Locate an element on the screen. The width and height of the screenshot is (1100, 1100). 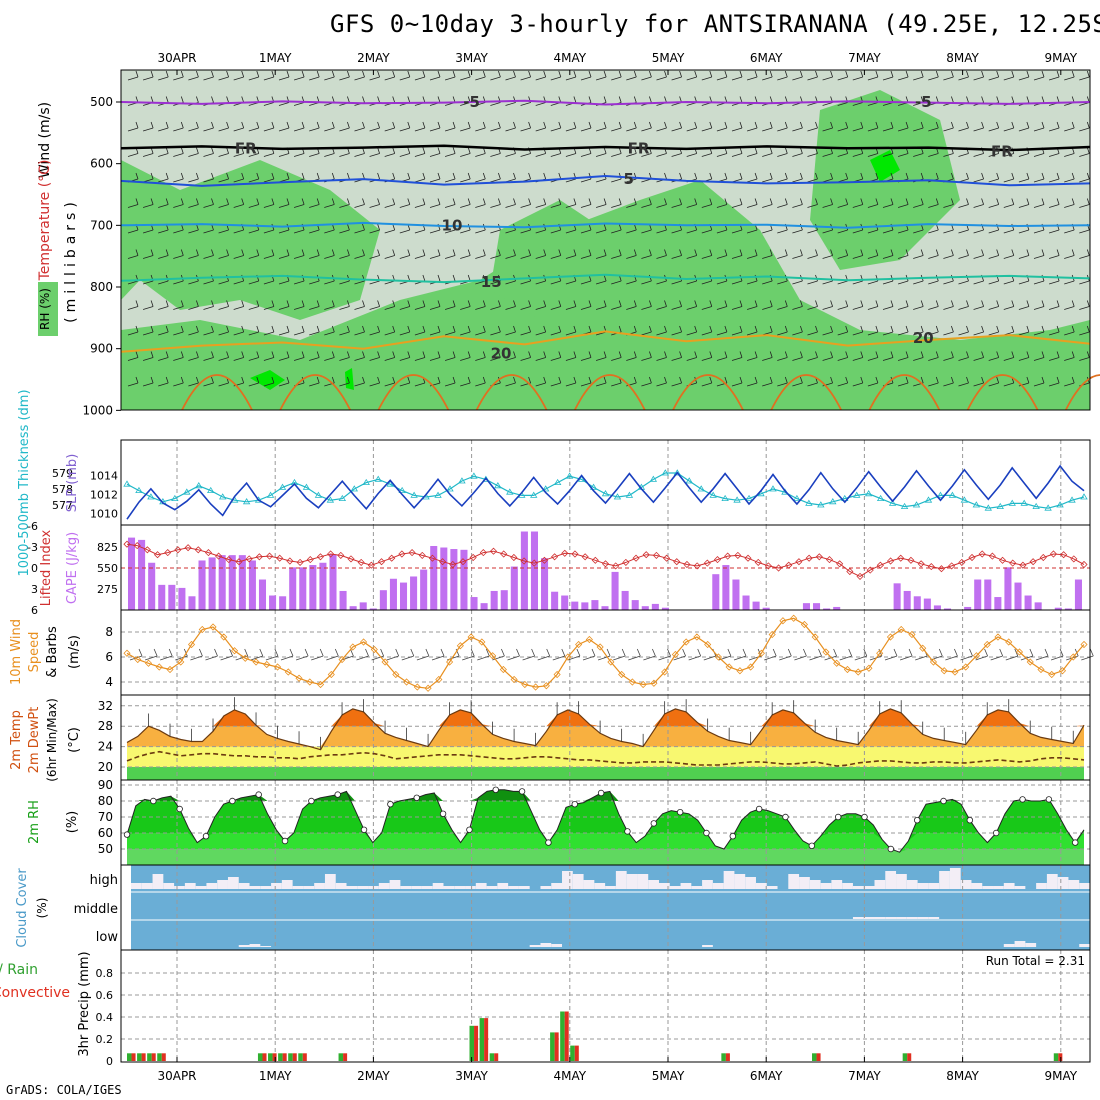
ylabel-precip-convective: Convective is located at coordinates (35, 993).